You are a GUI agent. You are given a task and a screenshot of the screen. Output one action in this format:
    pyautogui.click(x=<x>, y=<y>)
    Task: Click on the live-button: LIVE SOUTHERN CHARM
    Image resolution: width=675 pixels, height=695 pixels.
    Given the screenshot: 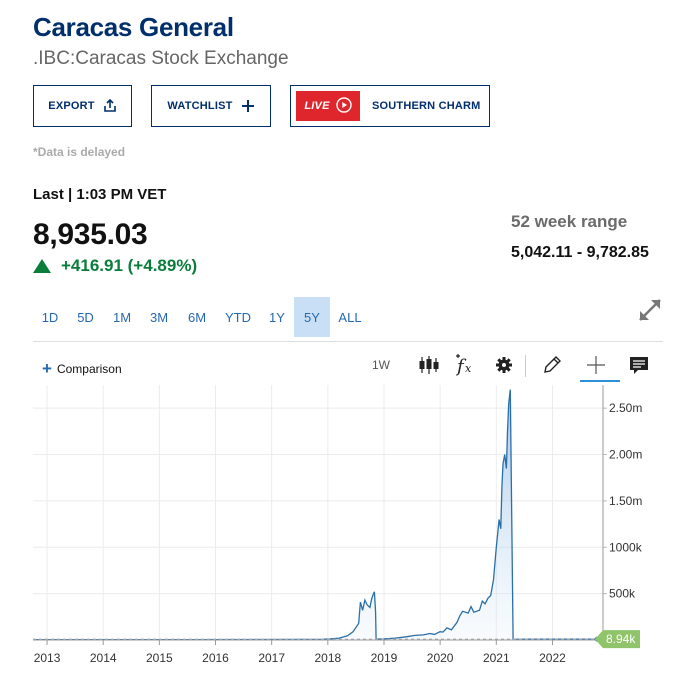 What is the action you would take?
    pyautogui.click(x=390, y=106)
    